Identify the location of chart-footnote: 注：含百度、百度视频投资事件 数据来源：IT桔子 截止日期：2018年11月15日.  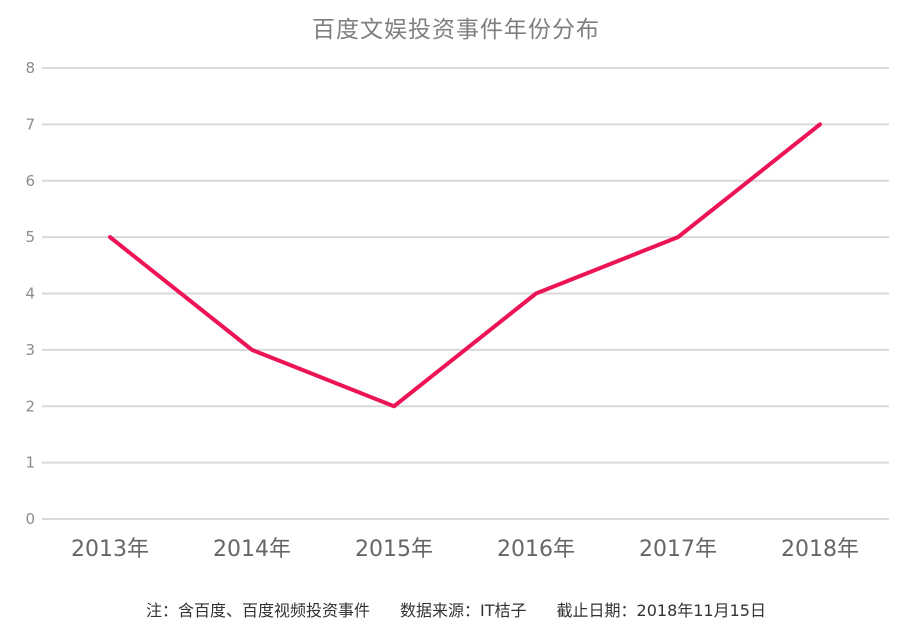
(456, 609).